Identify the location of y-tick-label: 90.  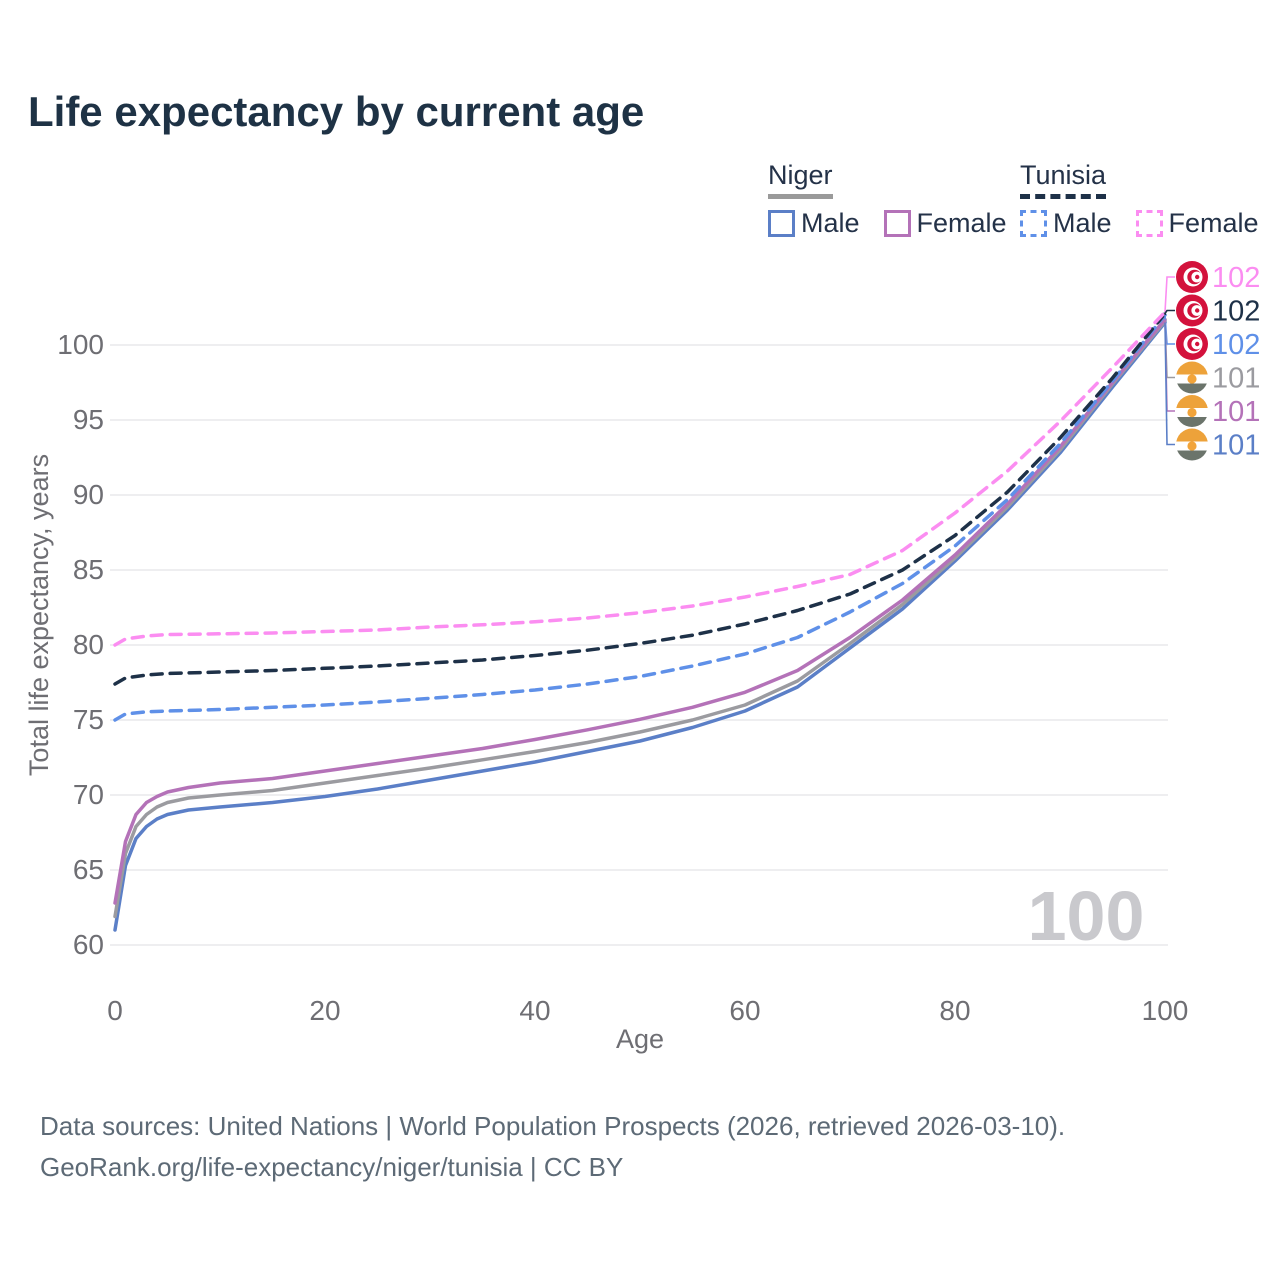
(88, 494).